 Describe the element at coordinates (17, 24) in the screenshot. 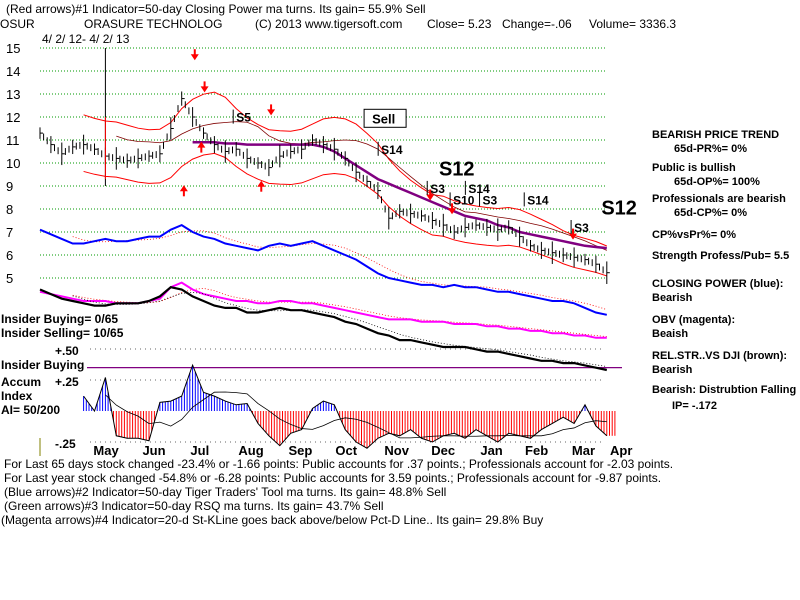

I see `ticker: OSUR` at that location.